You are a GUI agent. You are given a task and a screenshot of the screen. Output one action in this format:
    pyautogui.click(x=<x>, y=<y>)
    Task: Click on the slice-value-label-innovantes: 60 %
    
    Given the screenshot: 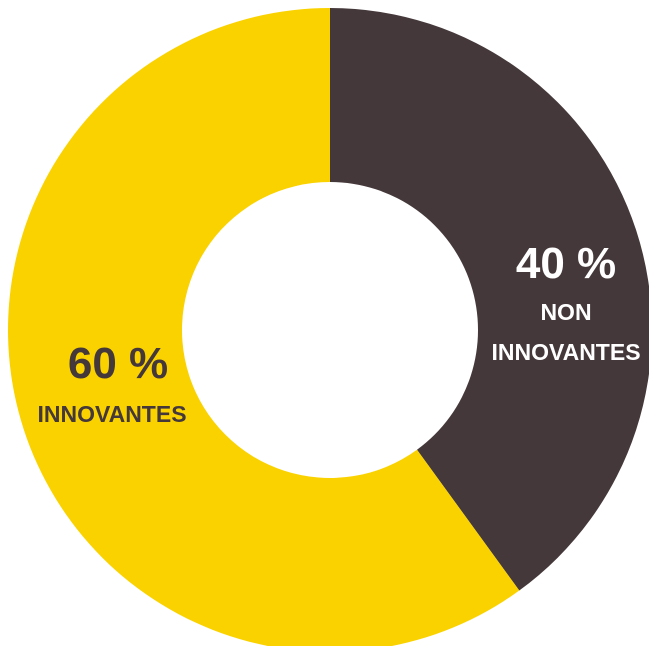 What is the action you would take?
    pyautogui.click(x=118, y=363)
    